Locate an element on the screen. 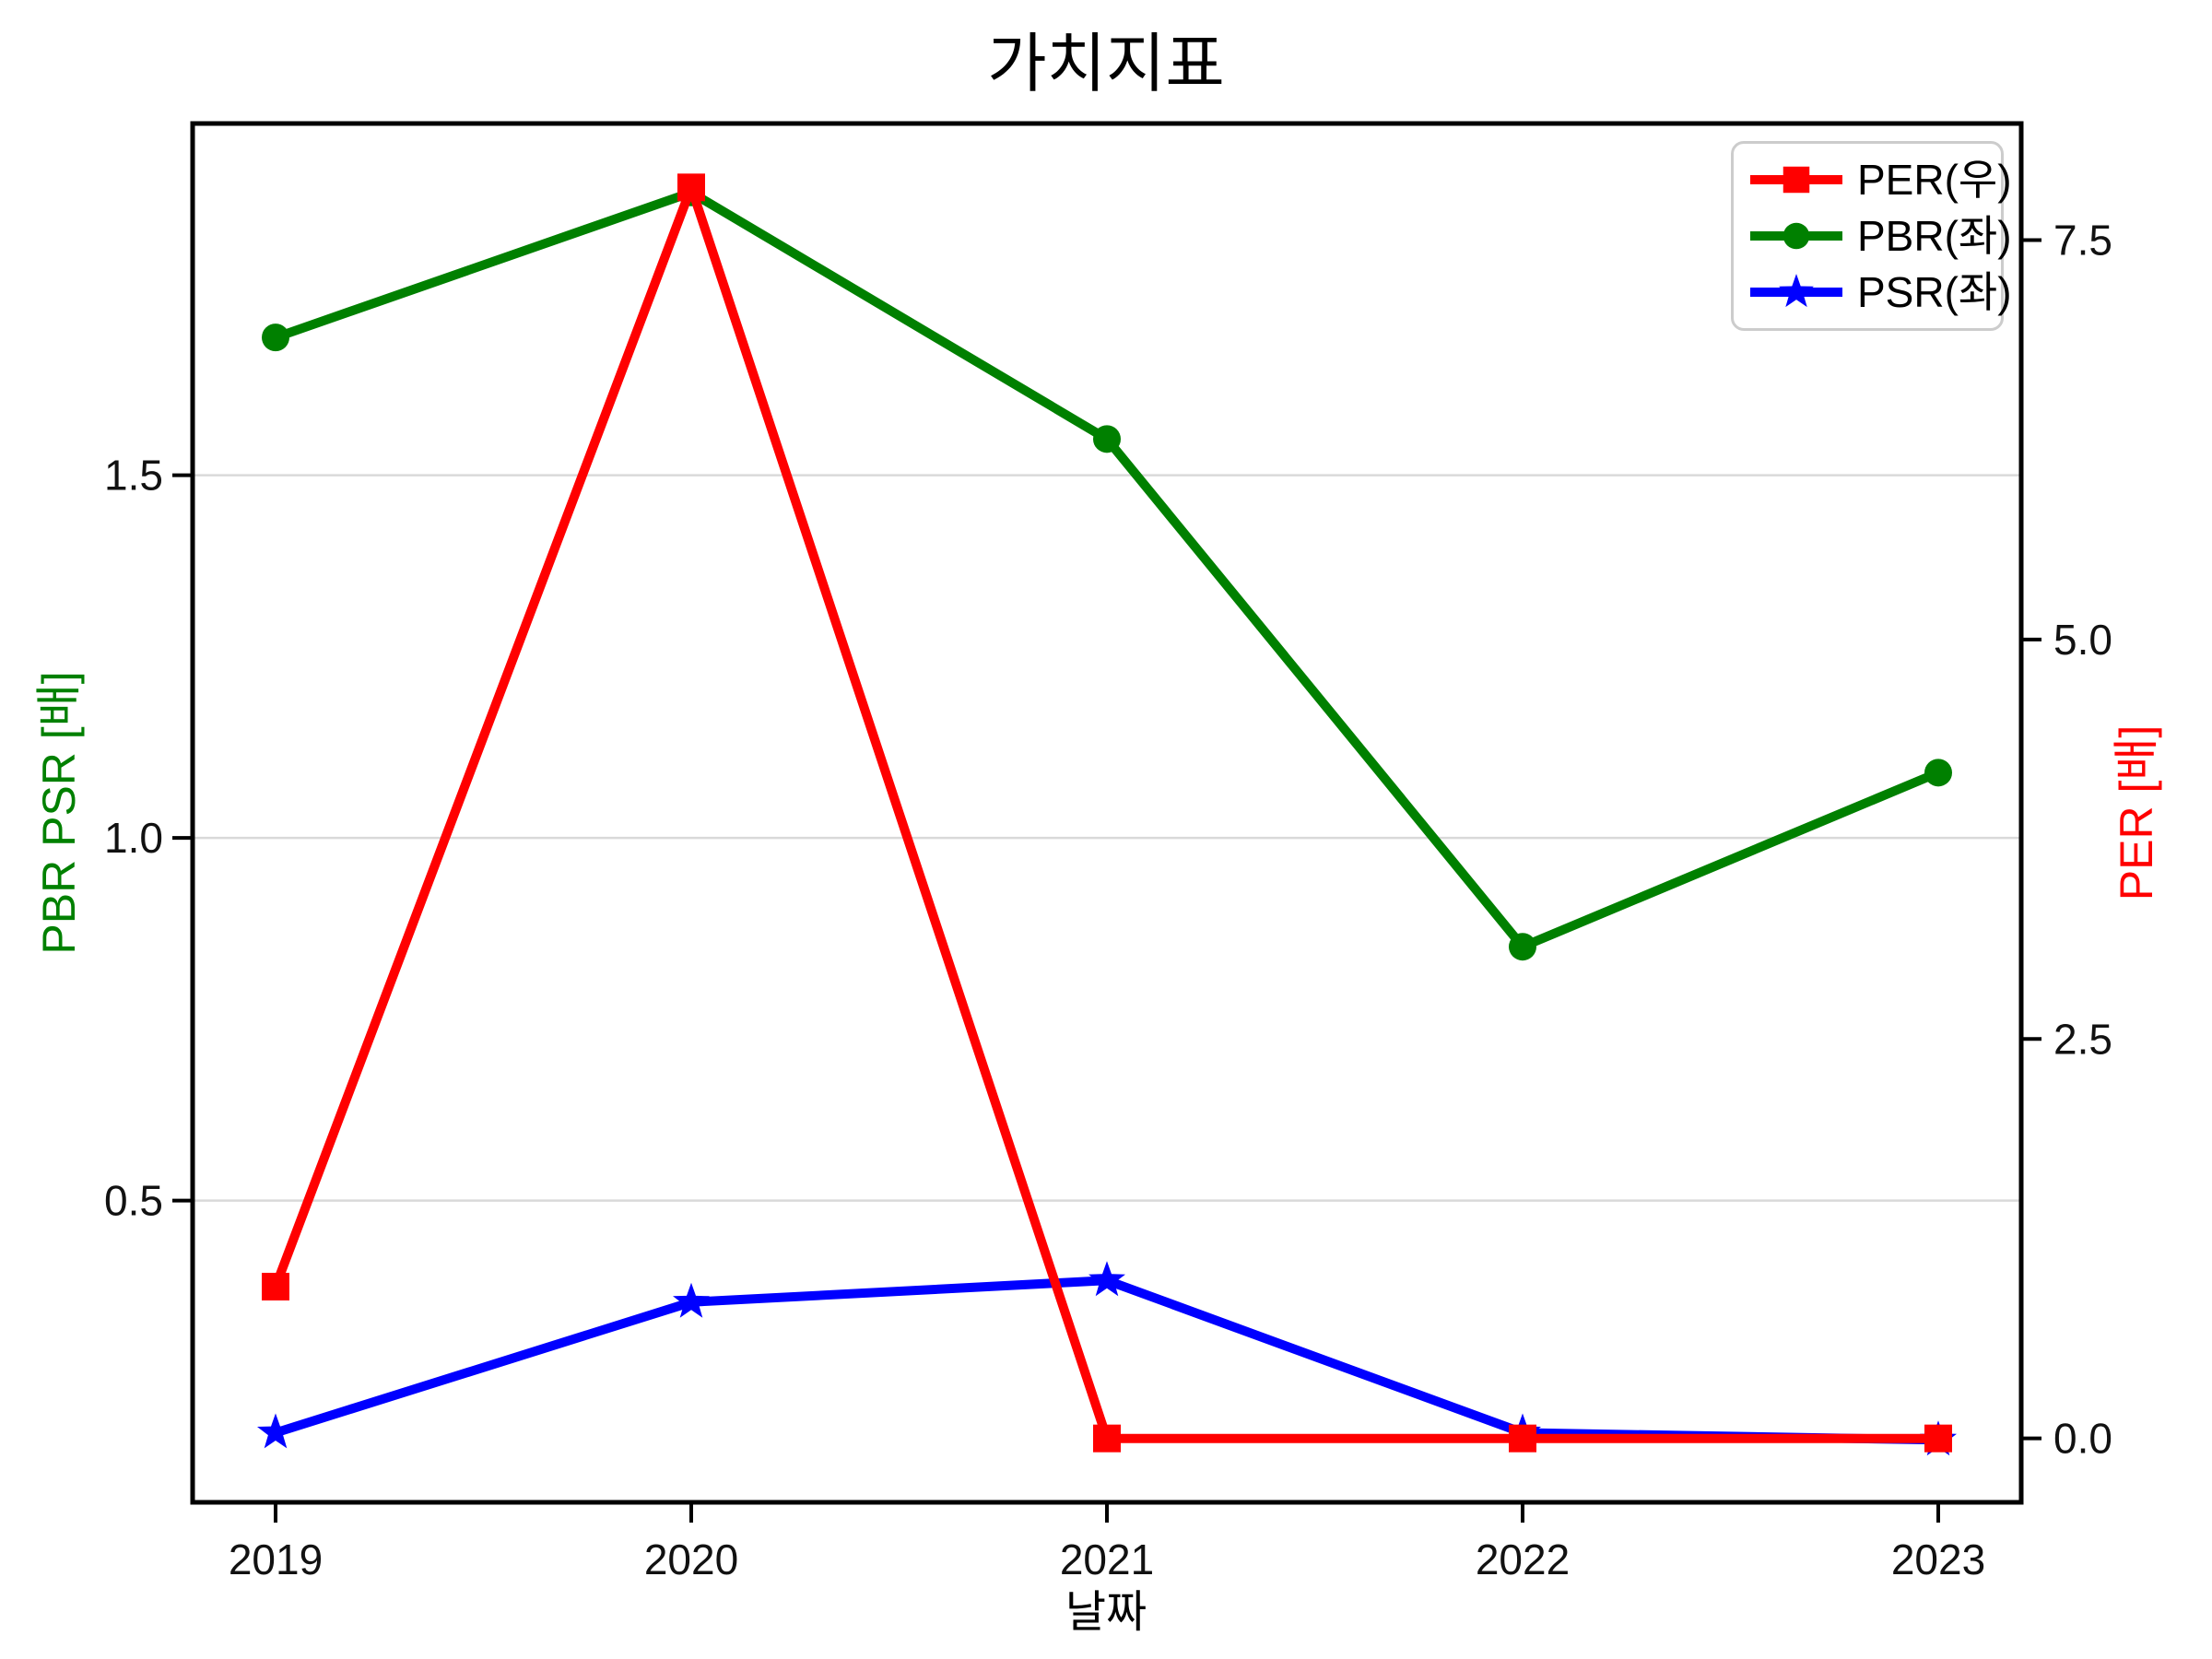  series-line is located at coordinates (1106, 1360).